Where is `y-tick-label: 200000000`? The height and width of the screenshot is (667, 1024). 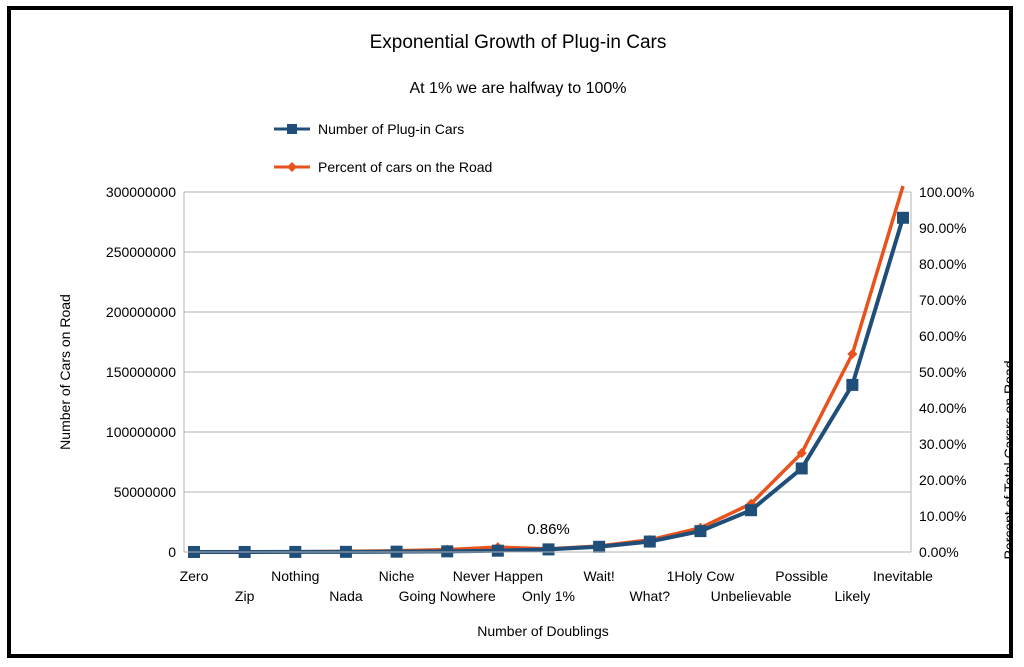 y-tick-label: 200000000 is located at coordinates (141, 312).